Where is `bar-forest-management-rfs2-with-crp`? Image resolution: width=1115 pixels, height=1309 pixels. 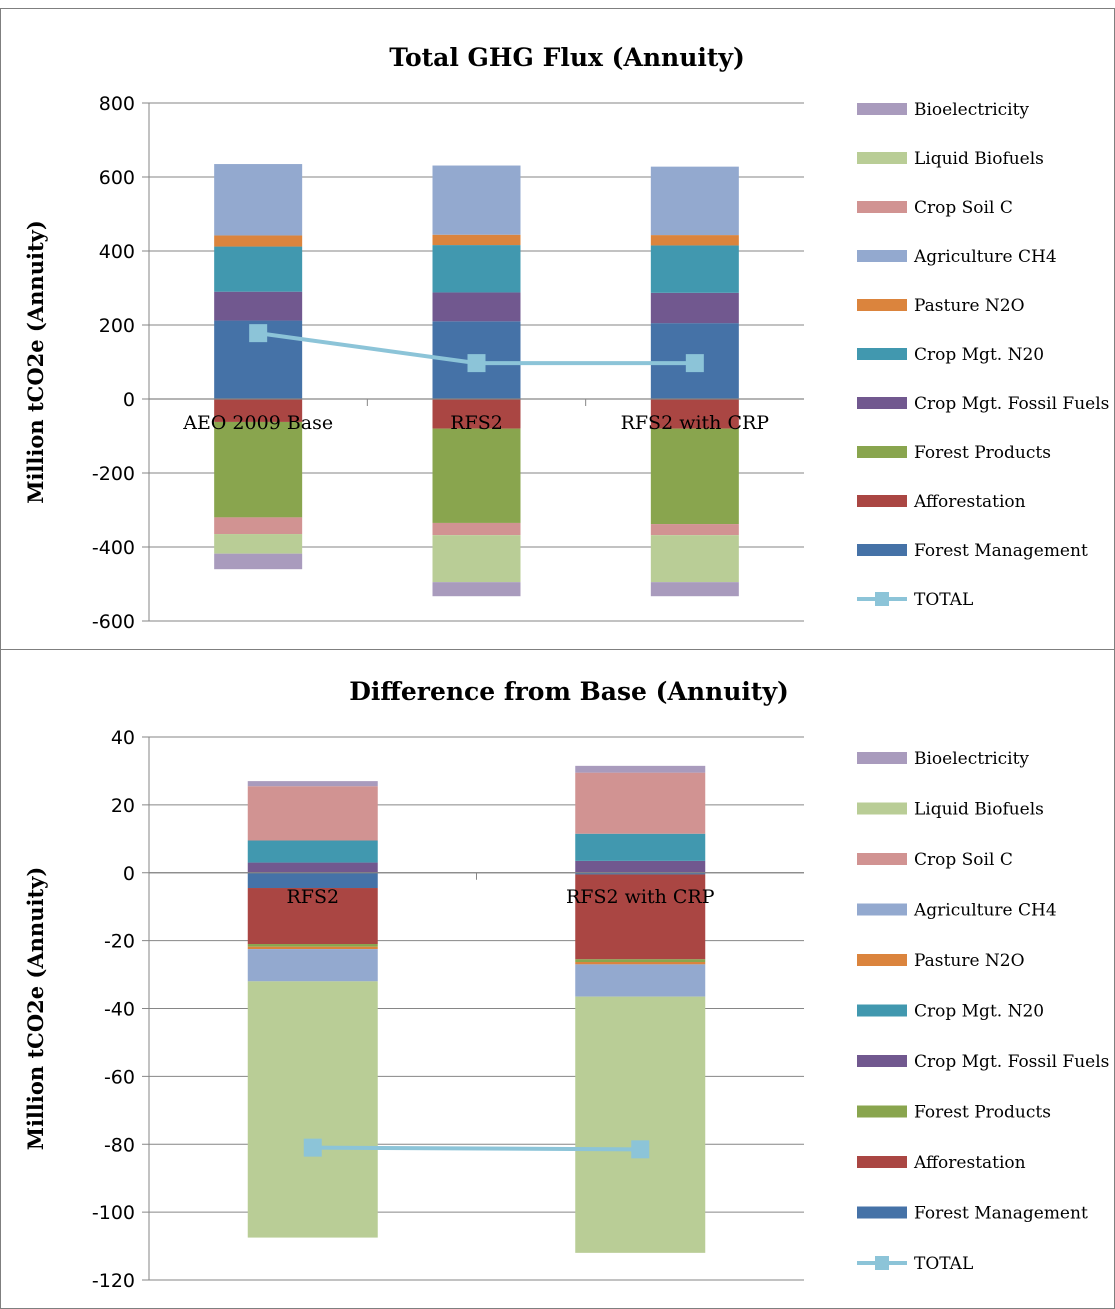 bar-forest-management-rfs2-with-crp is located at coordinates (640, 873).